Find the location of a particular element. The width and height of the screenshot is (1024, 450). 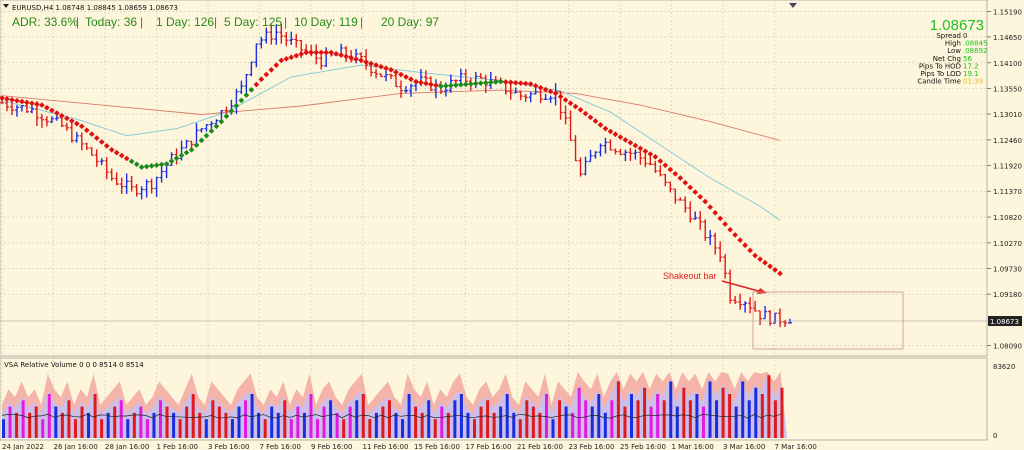

y-tick-label: 1.13010 is located at coordinates (1007, 115).